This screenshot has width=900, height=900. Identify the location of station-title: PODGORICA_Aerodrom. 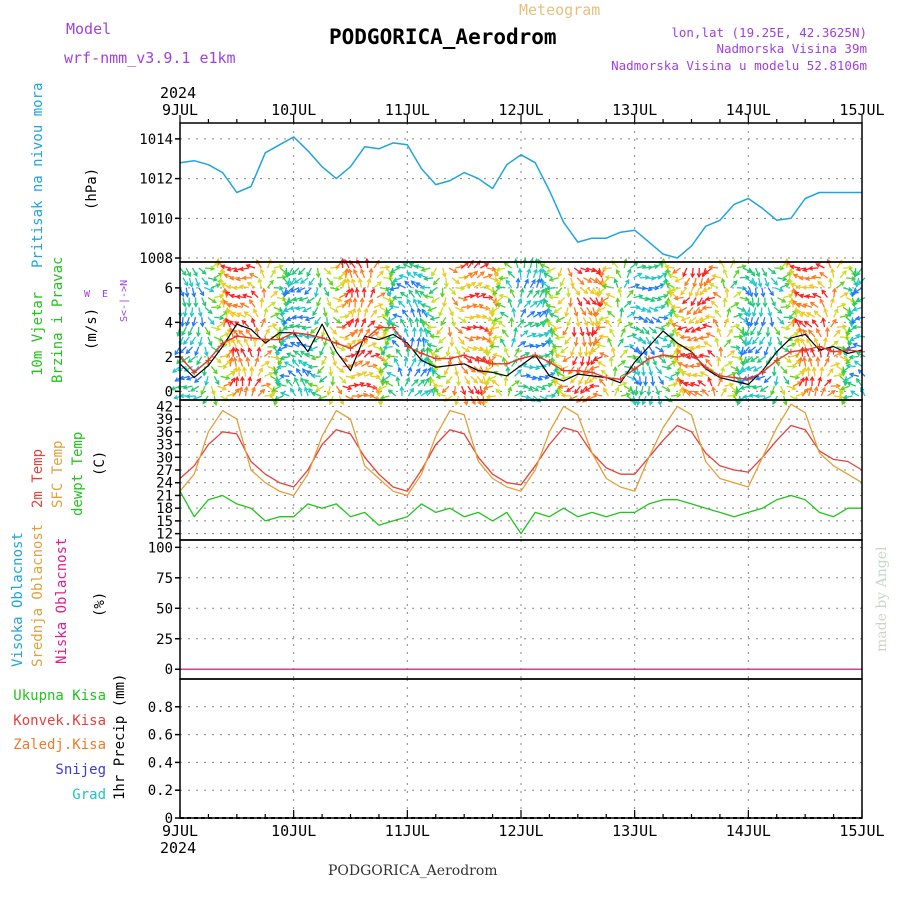
(443, 37).